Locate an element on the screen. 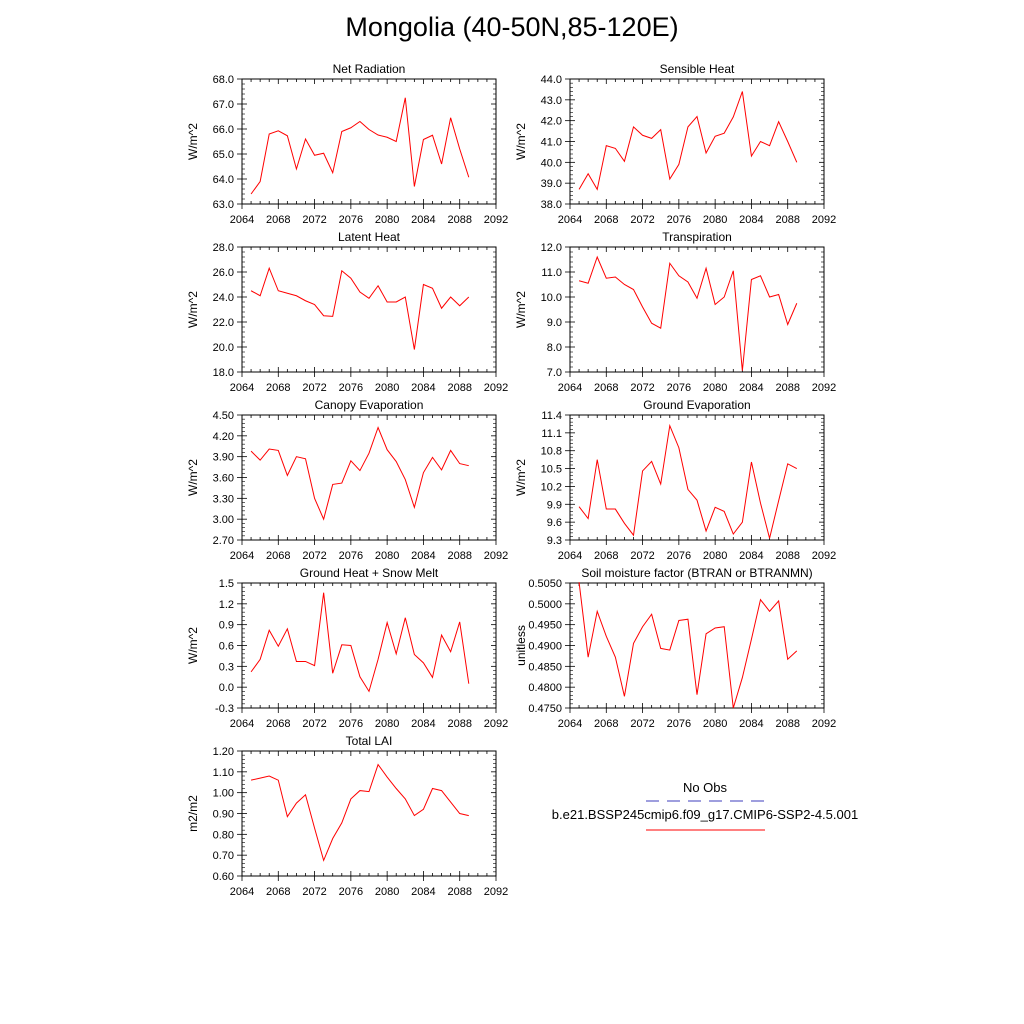  y-tick-label: 20.0 is located at coordinates (223, 348).